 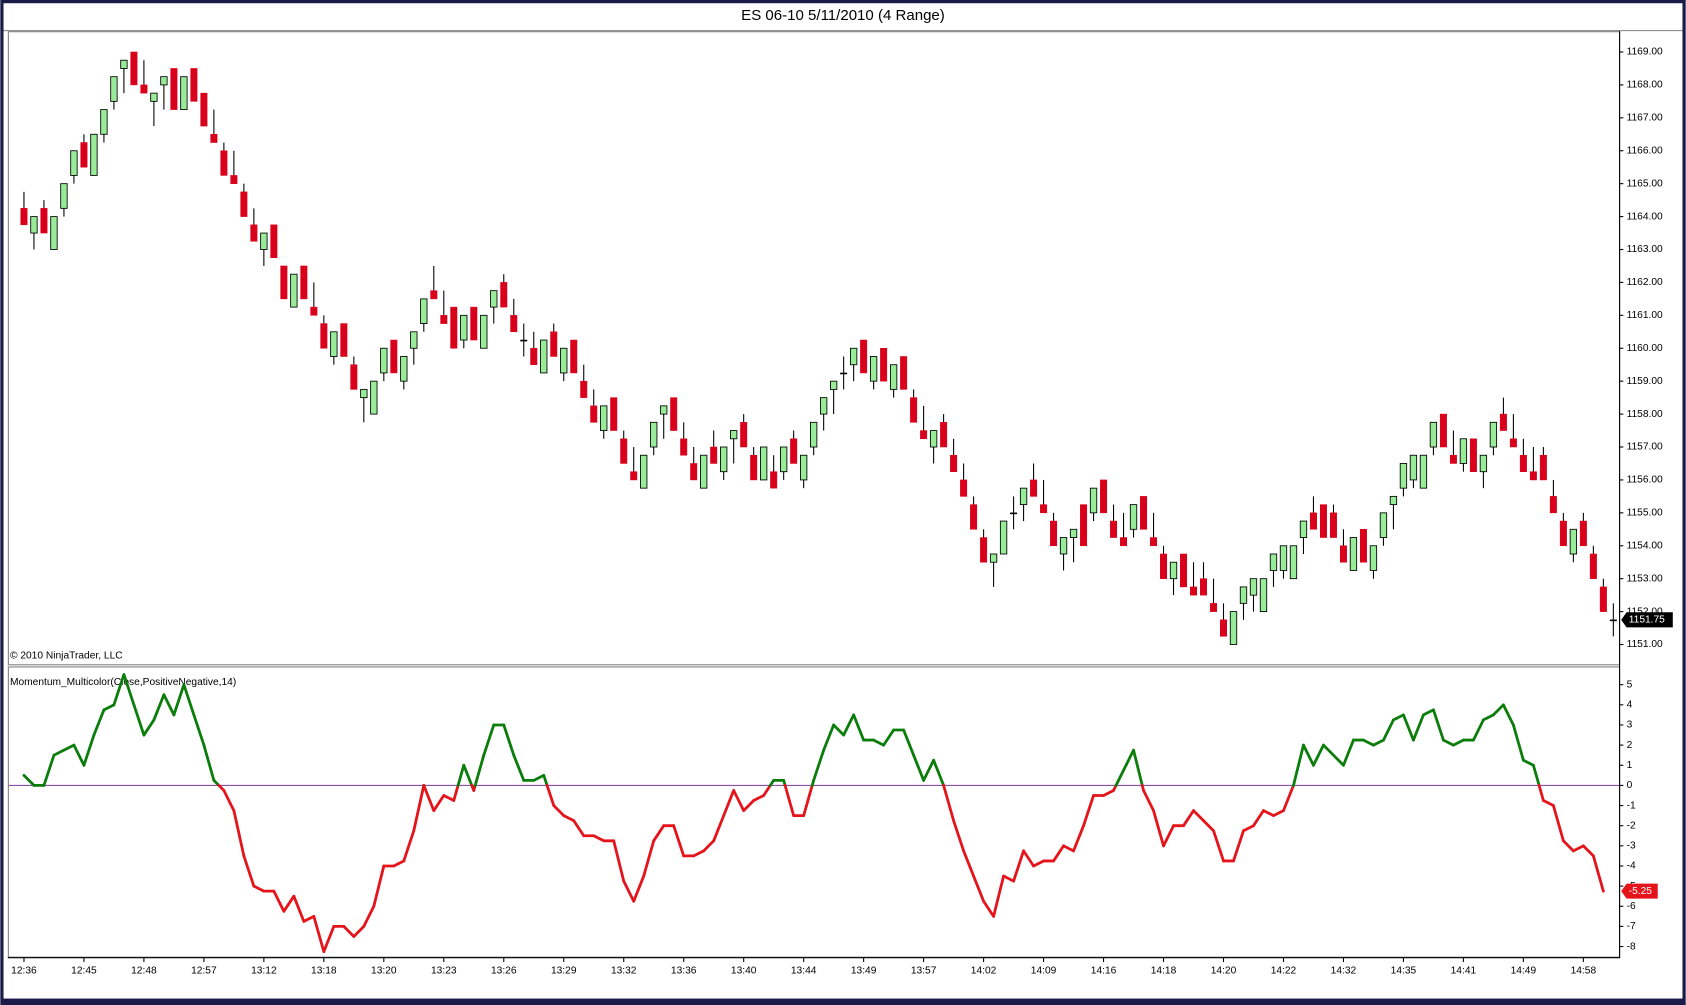 What do you see at coordinates (804, 970) in the screenshot?
I see `x-tick-label: 13:44` at bounding box center [804, 970].